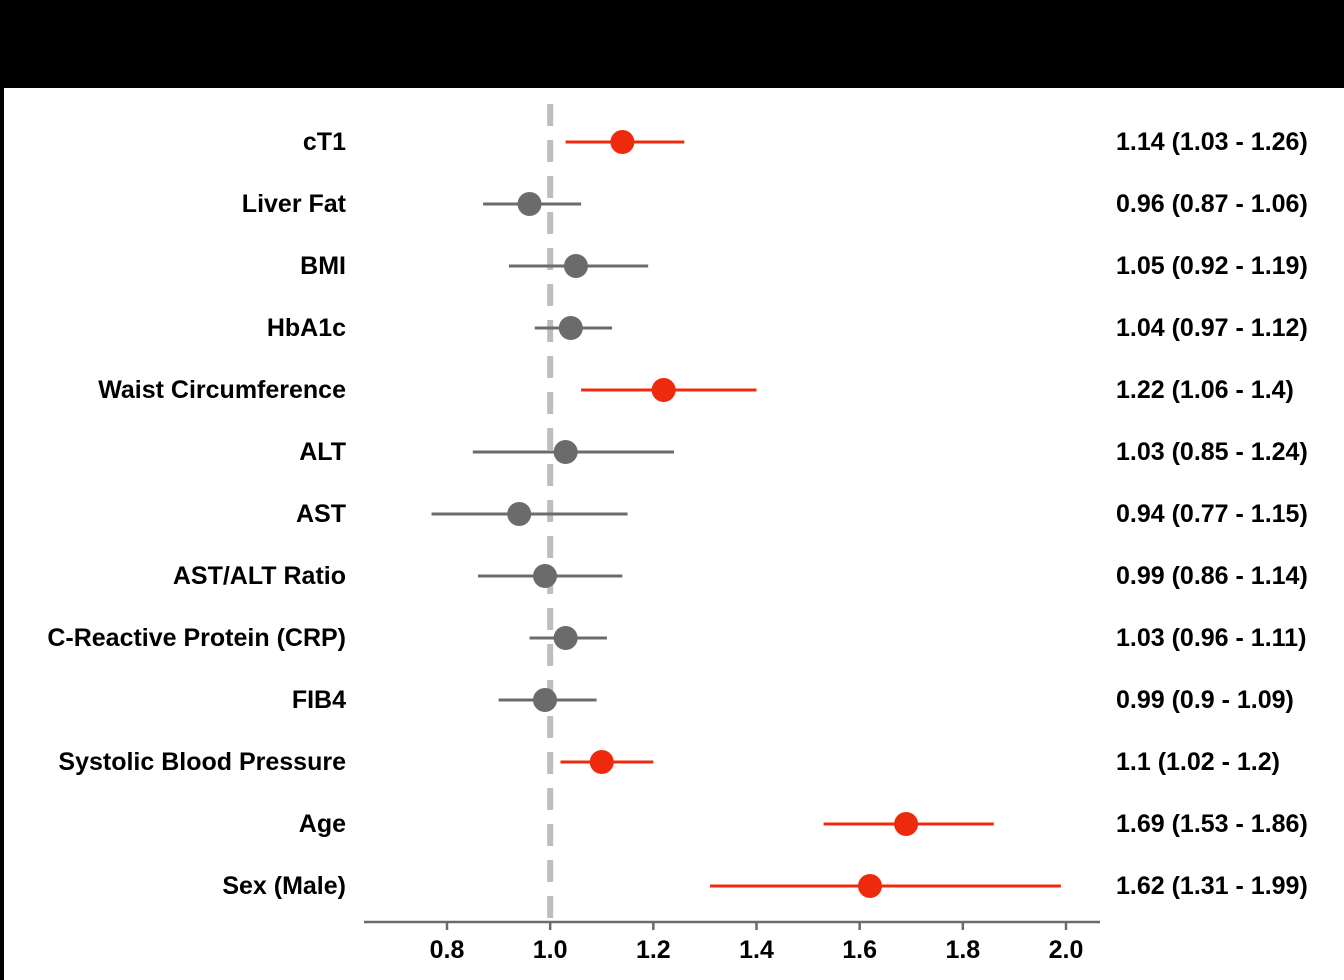 The image size is (1344, 980). Describe the element at coordinates (1212, 824) in the screenshot. I see `ci-text: 1.69 (1.53 - 1.86)` at that location.